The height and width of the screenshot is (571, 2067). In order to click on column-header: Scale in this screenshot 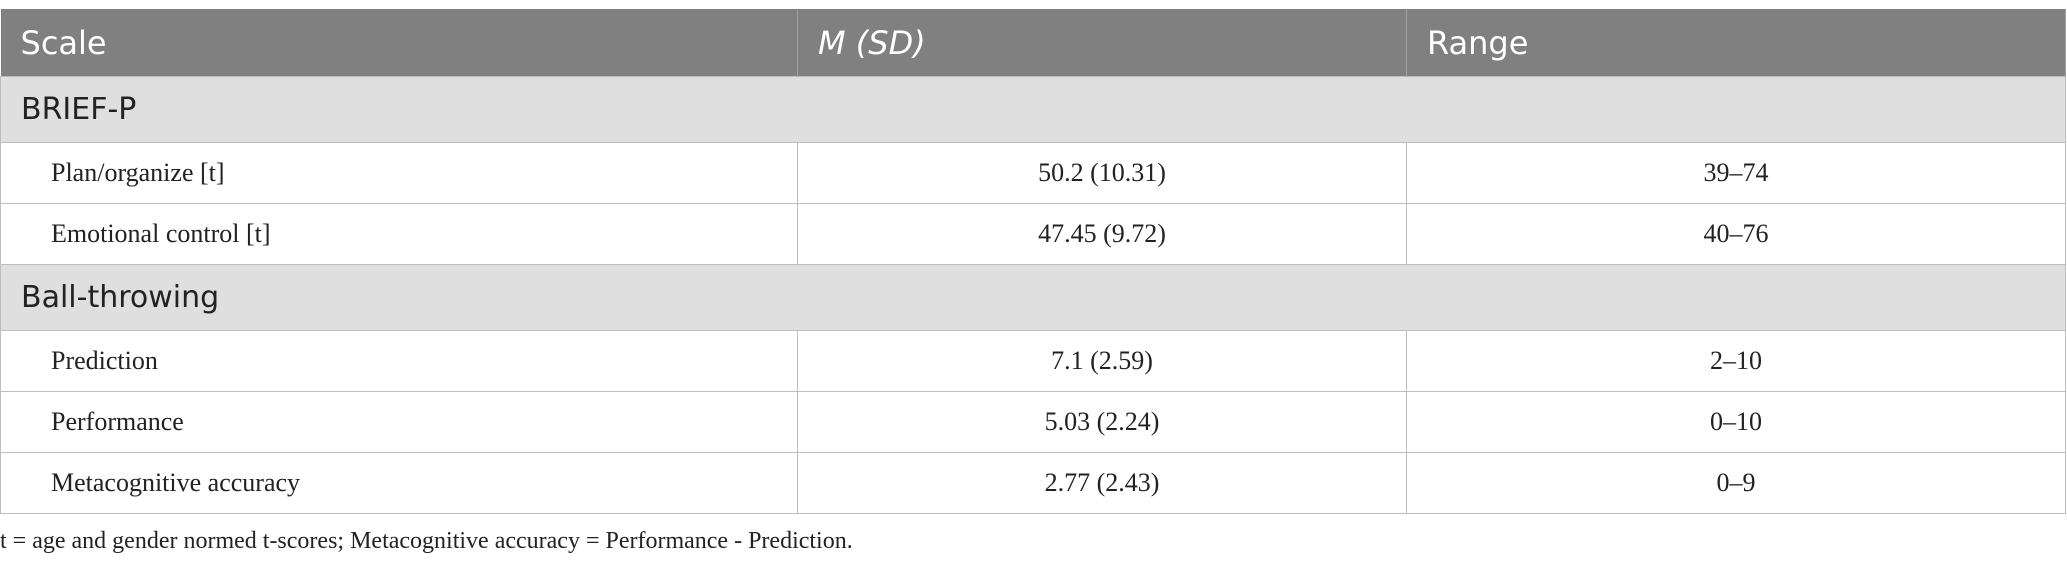, I will do `click(399, 43)`.